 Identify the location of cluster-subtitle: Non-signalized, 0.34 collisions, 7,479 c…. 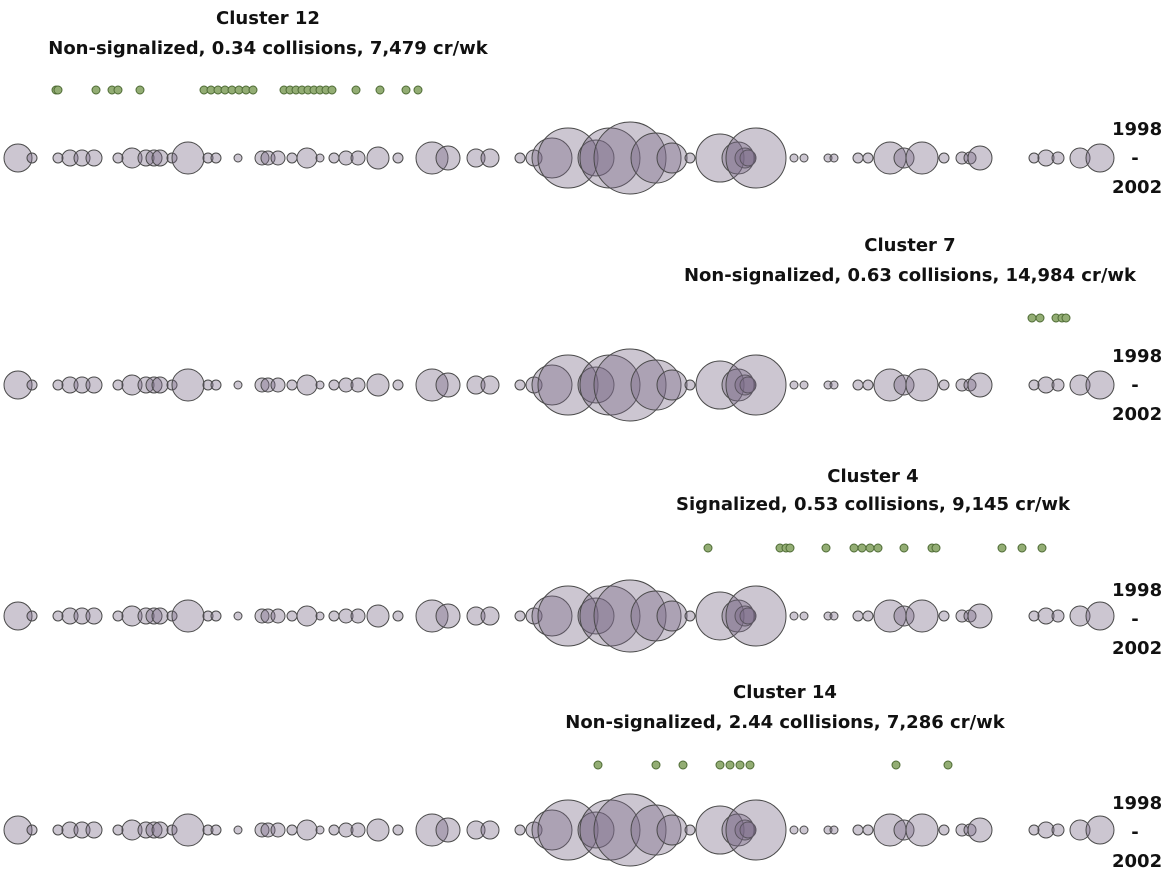
(268, 48).